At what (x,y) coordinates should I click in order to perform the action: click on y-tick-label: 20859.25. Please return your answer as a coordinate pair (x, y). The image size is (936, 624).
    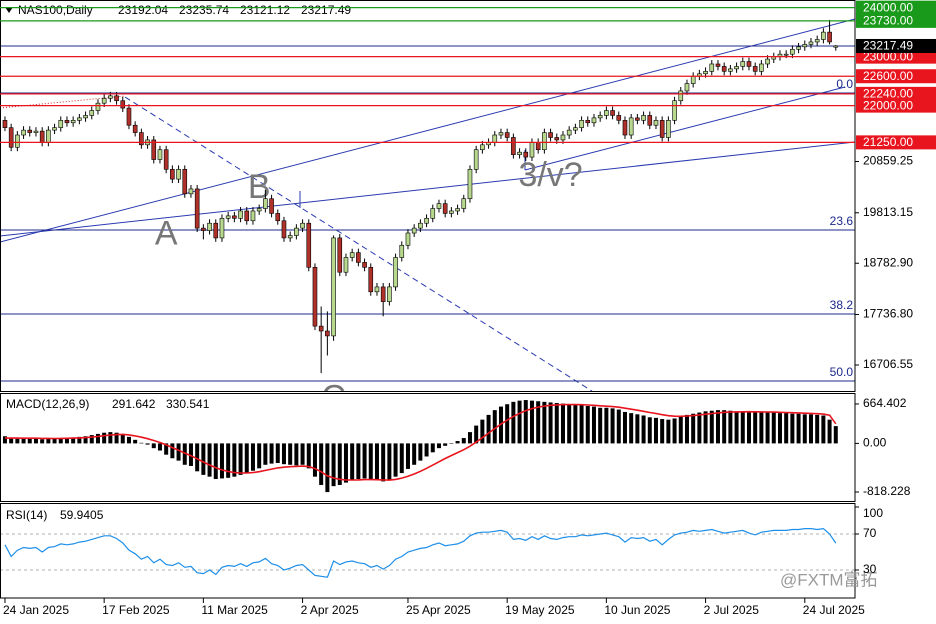
    Looking at the image, I should click on (888, 161).